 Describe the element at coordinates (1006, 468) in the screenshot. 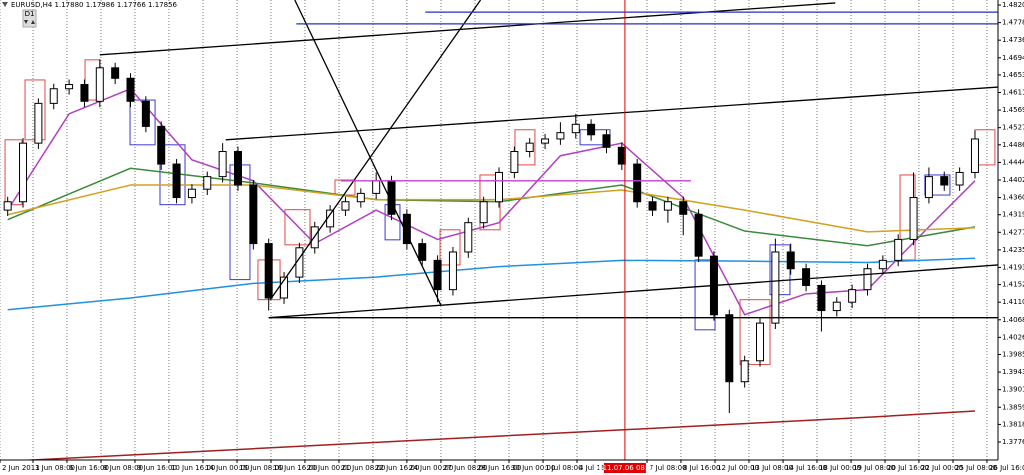

I see `x-tick-label: 26 Jul 16:00` at that location.